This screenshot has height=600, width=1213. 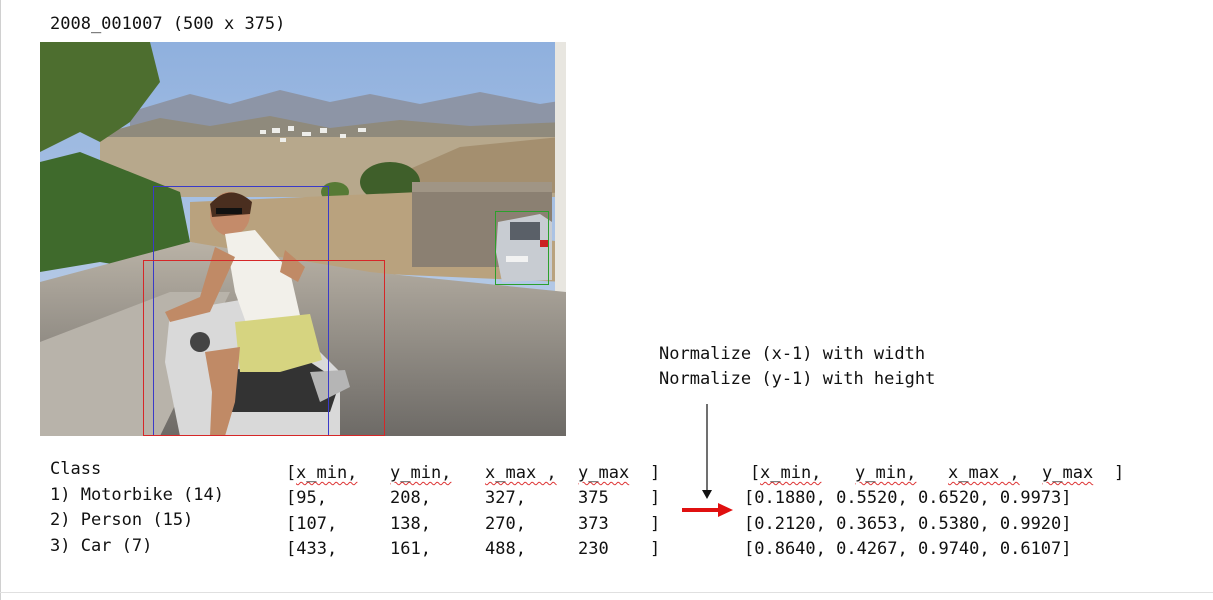 What do you see at coordinates (505, 549) in the screenshot?
I see `raw-row3-xmax: 488,` at bounding box center [505, 549].